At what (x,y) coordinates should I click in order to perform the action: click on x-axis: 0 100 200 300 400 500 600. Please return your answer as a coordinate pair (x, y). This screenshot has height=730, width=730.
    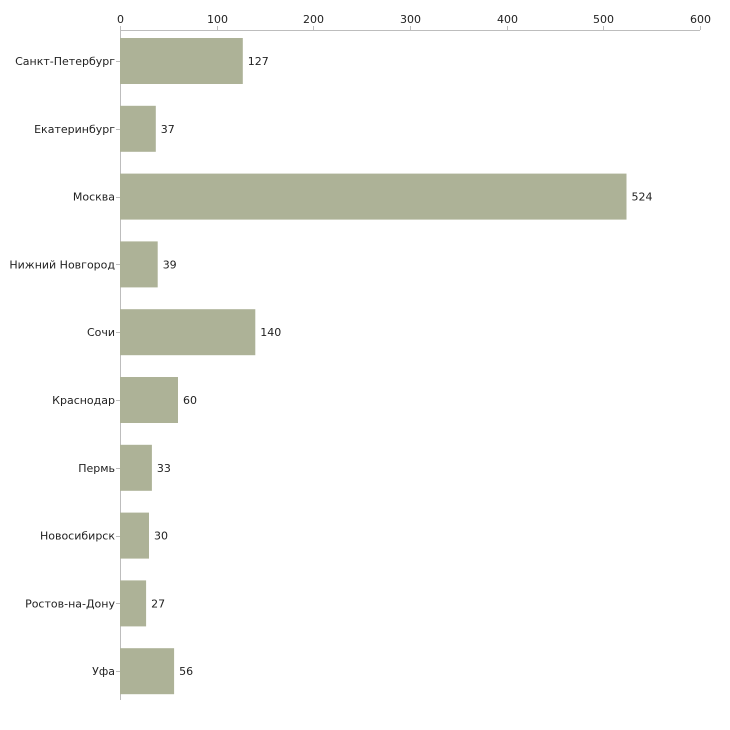
    Looking at the image, I should click on (414, 22).